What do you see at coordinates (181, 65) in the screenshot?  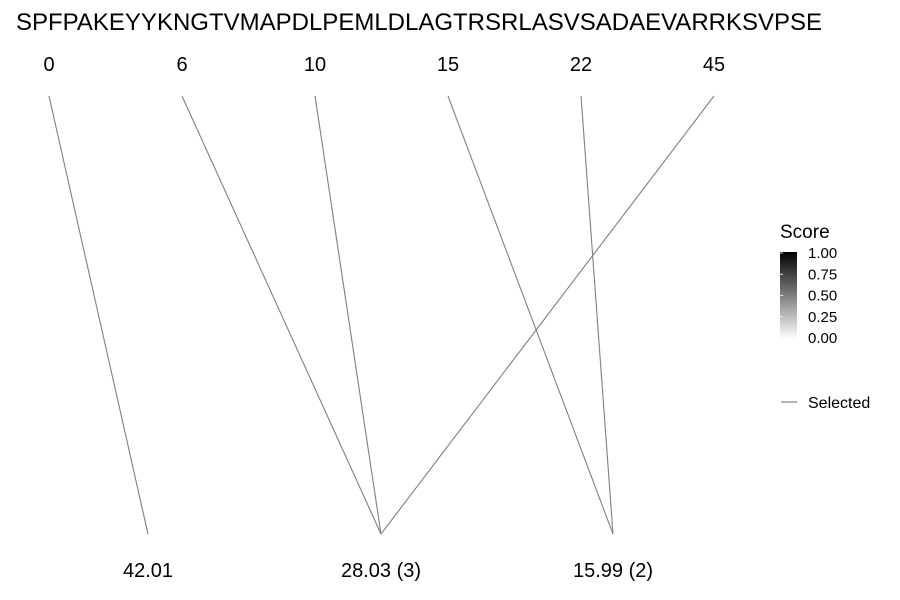 I see `top-label: 6` at bounding box center [181, 65].